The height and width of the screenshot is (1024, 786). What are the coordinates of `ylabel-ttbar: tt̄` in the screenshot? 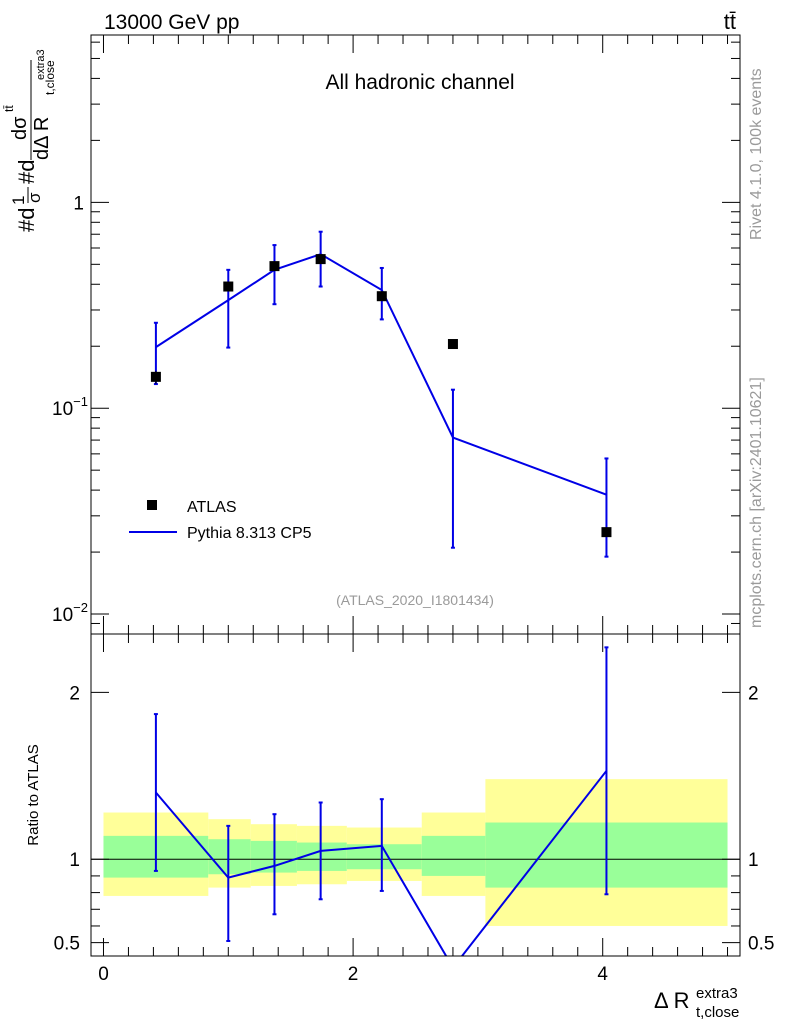 It's located at (9, 108).